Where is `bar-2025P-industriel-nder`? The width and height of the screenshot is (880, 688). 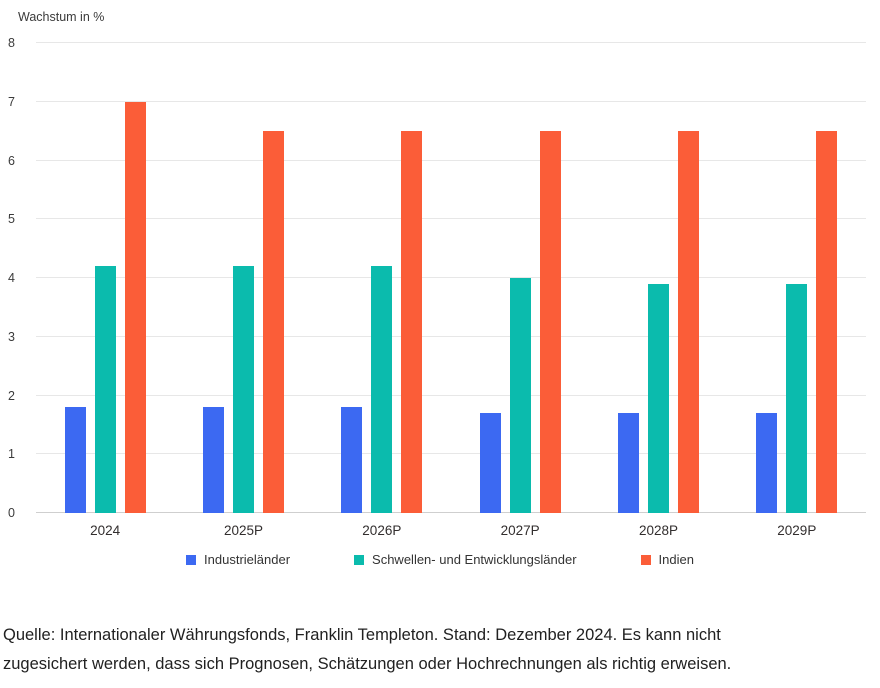
bar-2025P-industriel-nder is located at coordinates (213, 460).